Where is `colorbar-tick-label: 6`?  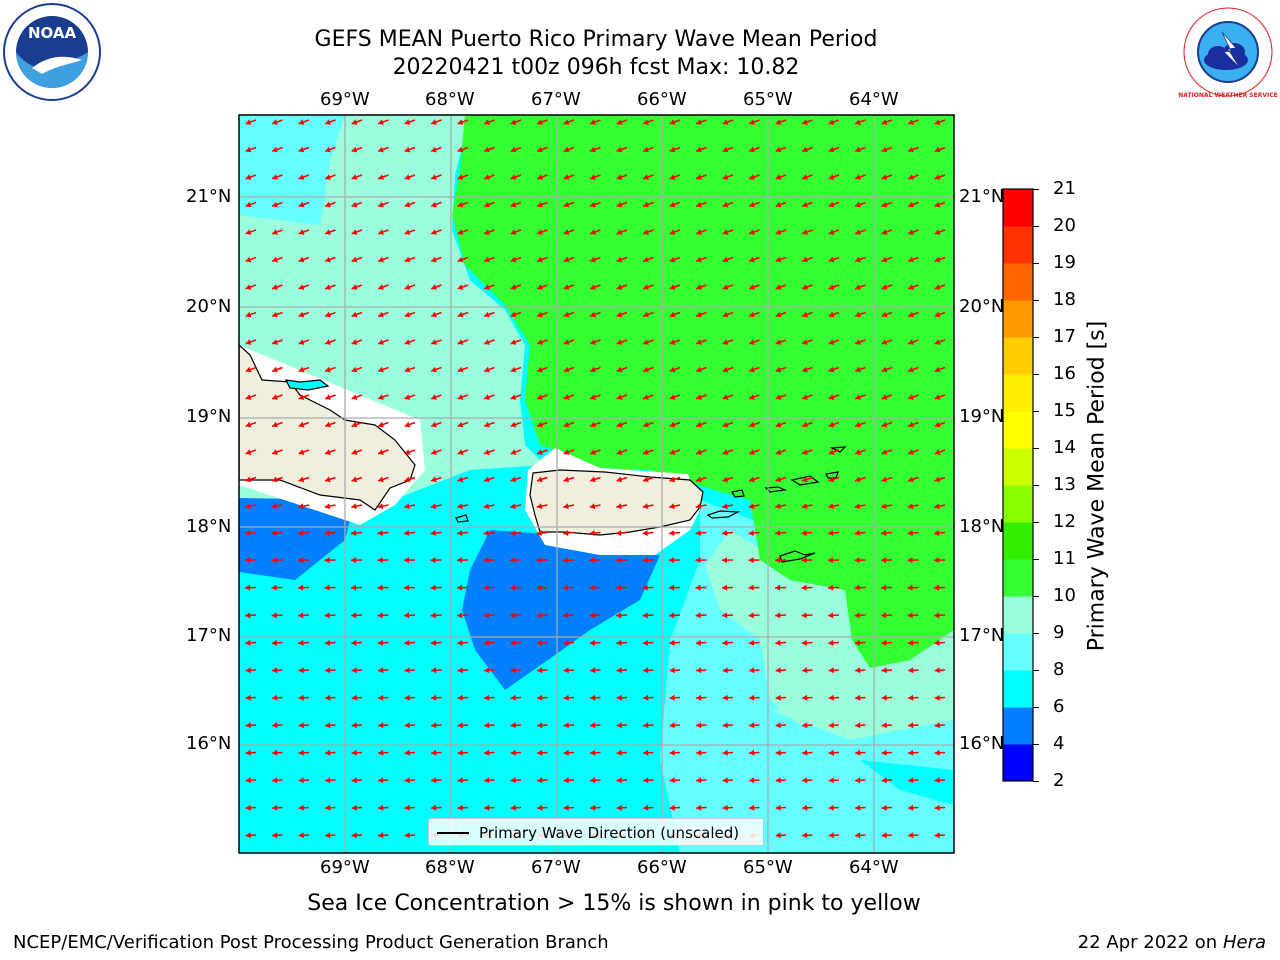
colorbar-tick-label: 6 is located at coordinates (1059, 706).